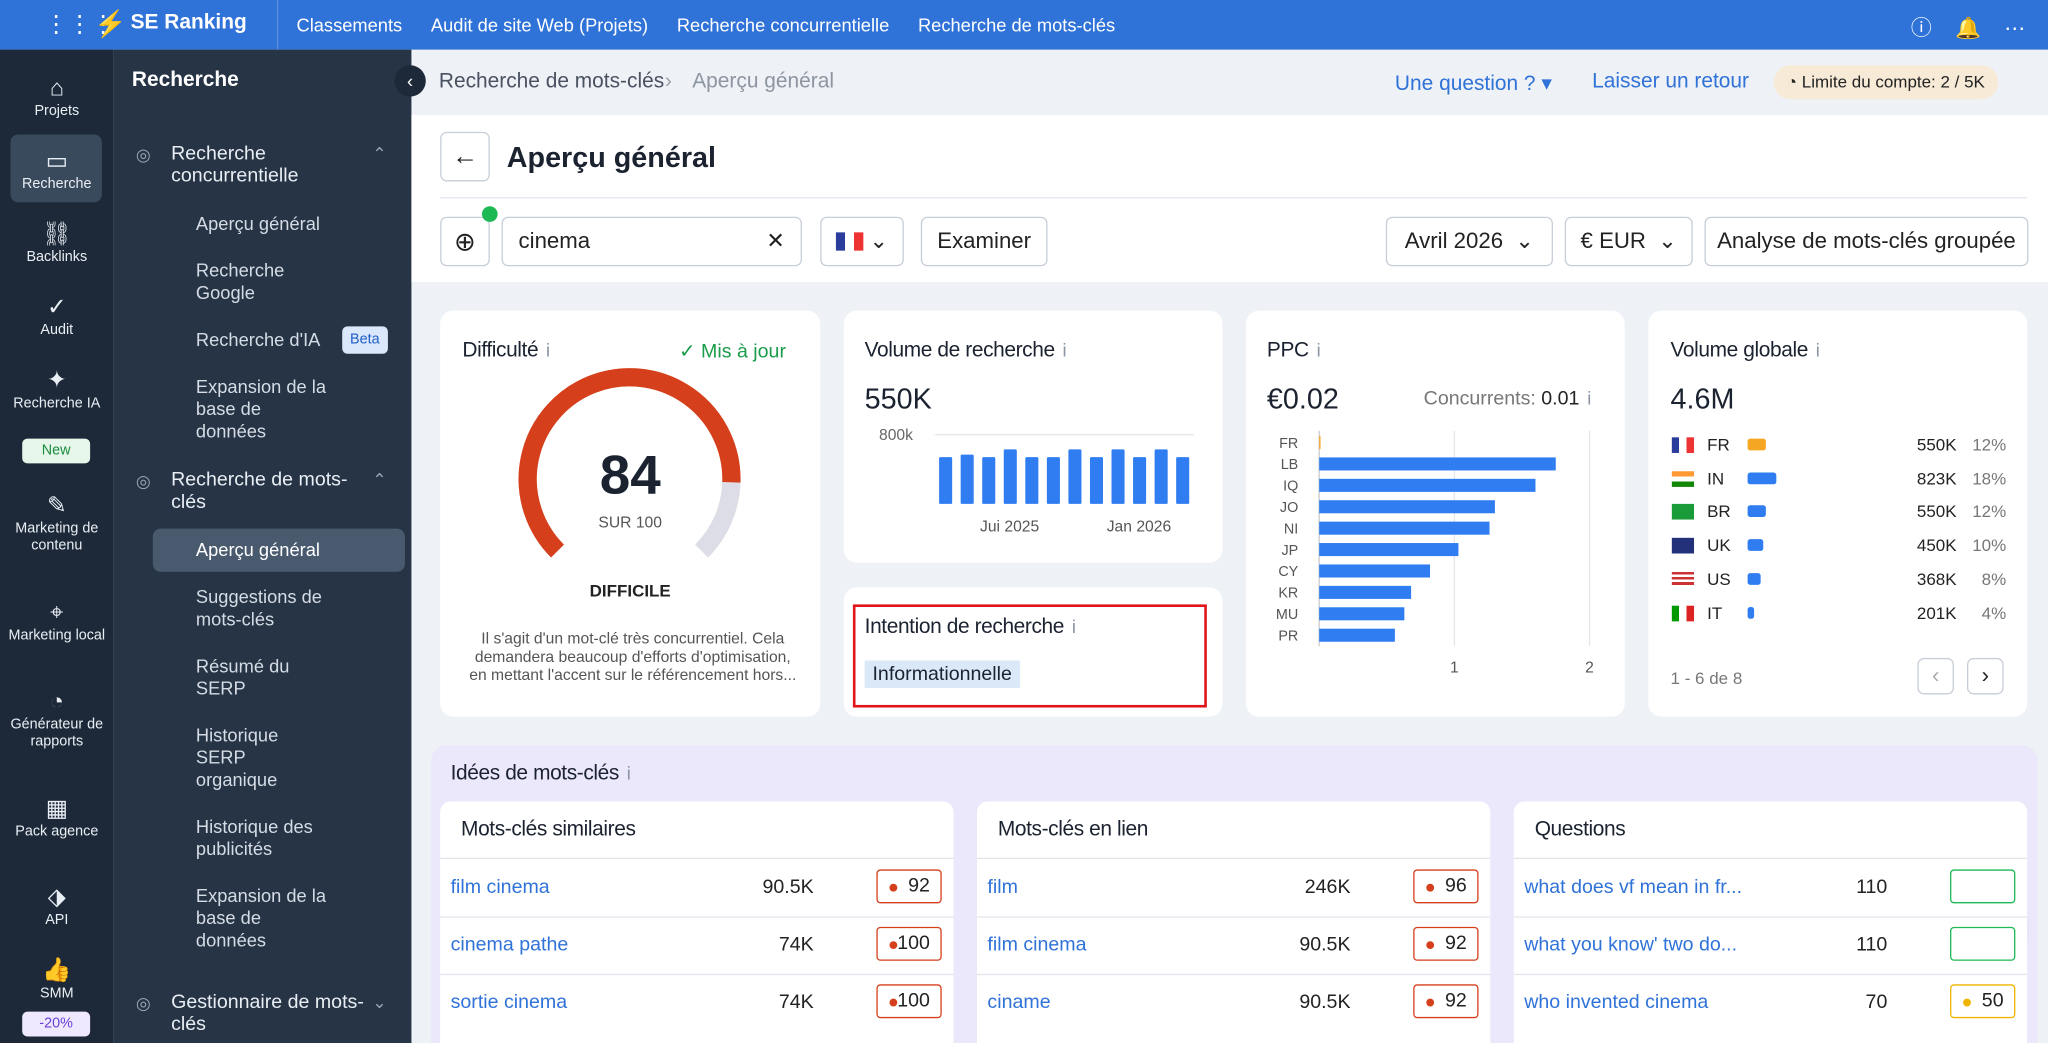 The width and height of the screenshot is (2048, 1043). I want to click on nav-icon: ✎, so click(56, 505).